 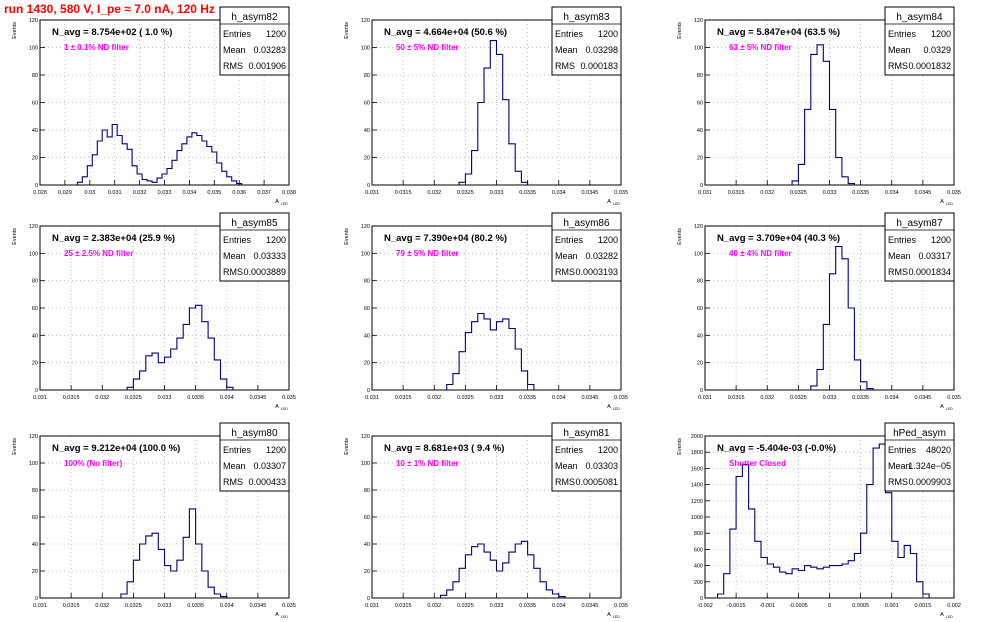 I want to click on navg-label: N_avg = 5.847e+04 (63.5 %), so click(x=778, y=32).